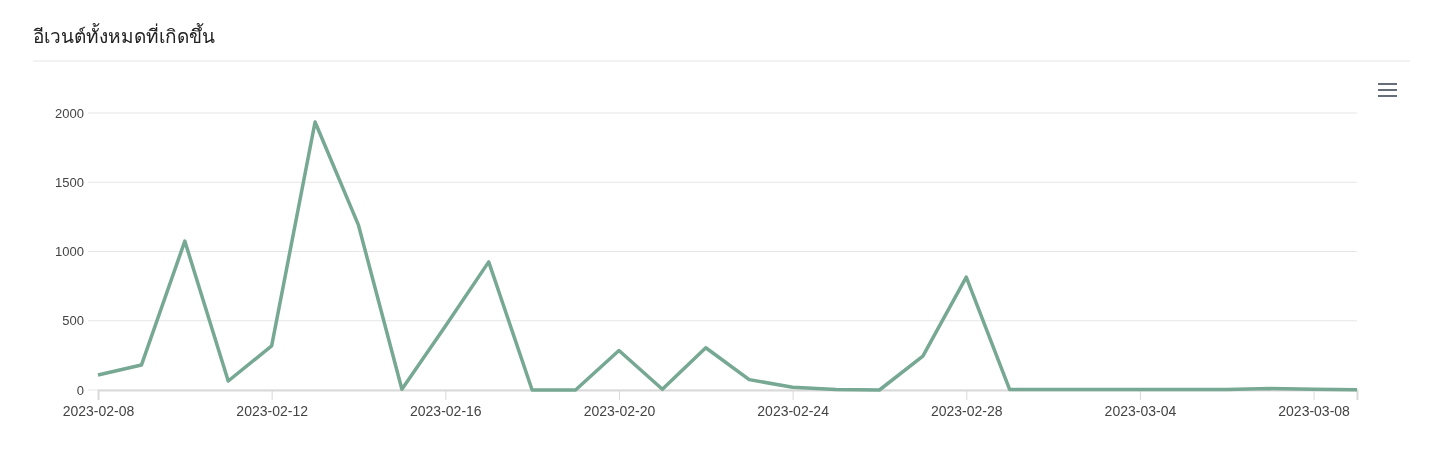 This screenshot has width=1439, height=475. Describe the element at coordinates (124, 35) in the screenshot. I see `chart-title: อีเวนต์ทั้งหมดที่เกิดขึ้น` at that location.